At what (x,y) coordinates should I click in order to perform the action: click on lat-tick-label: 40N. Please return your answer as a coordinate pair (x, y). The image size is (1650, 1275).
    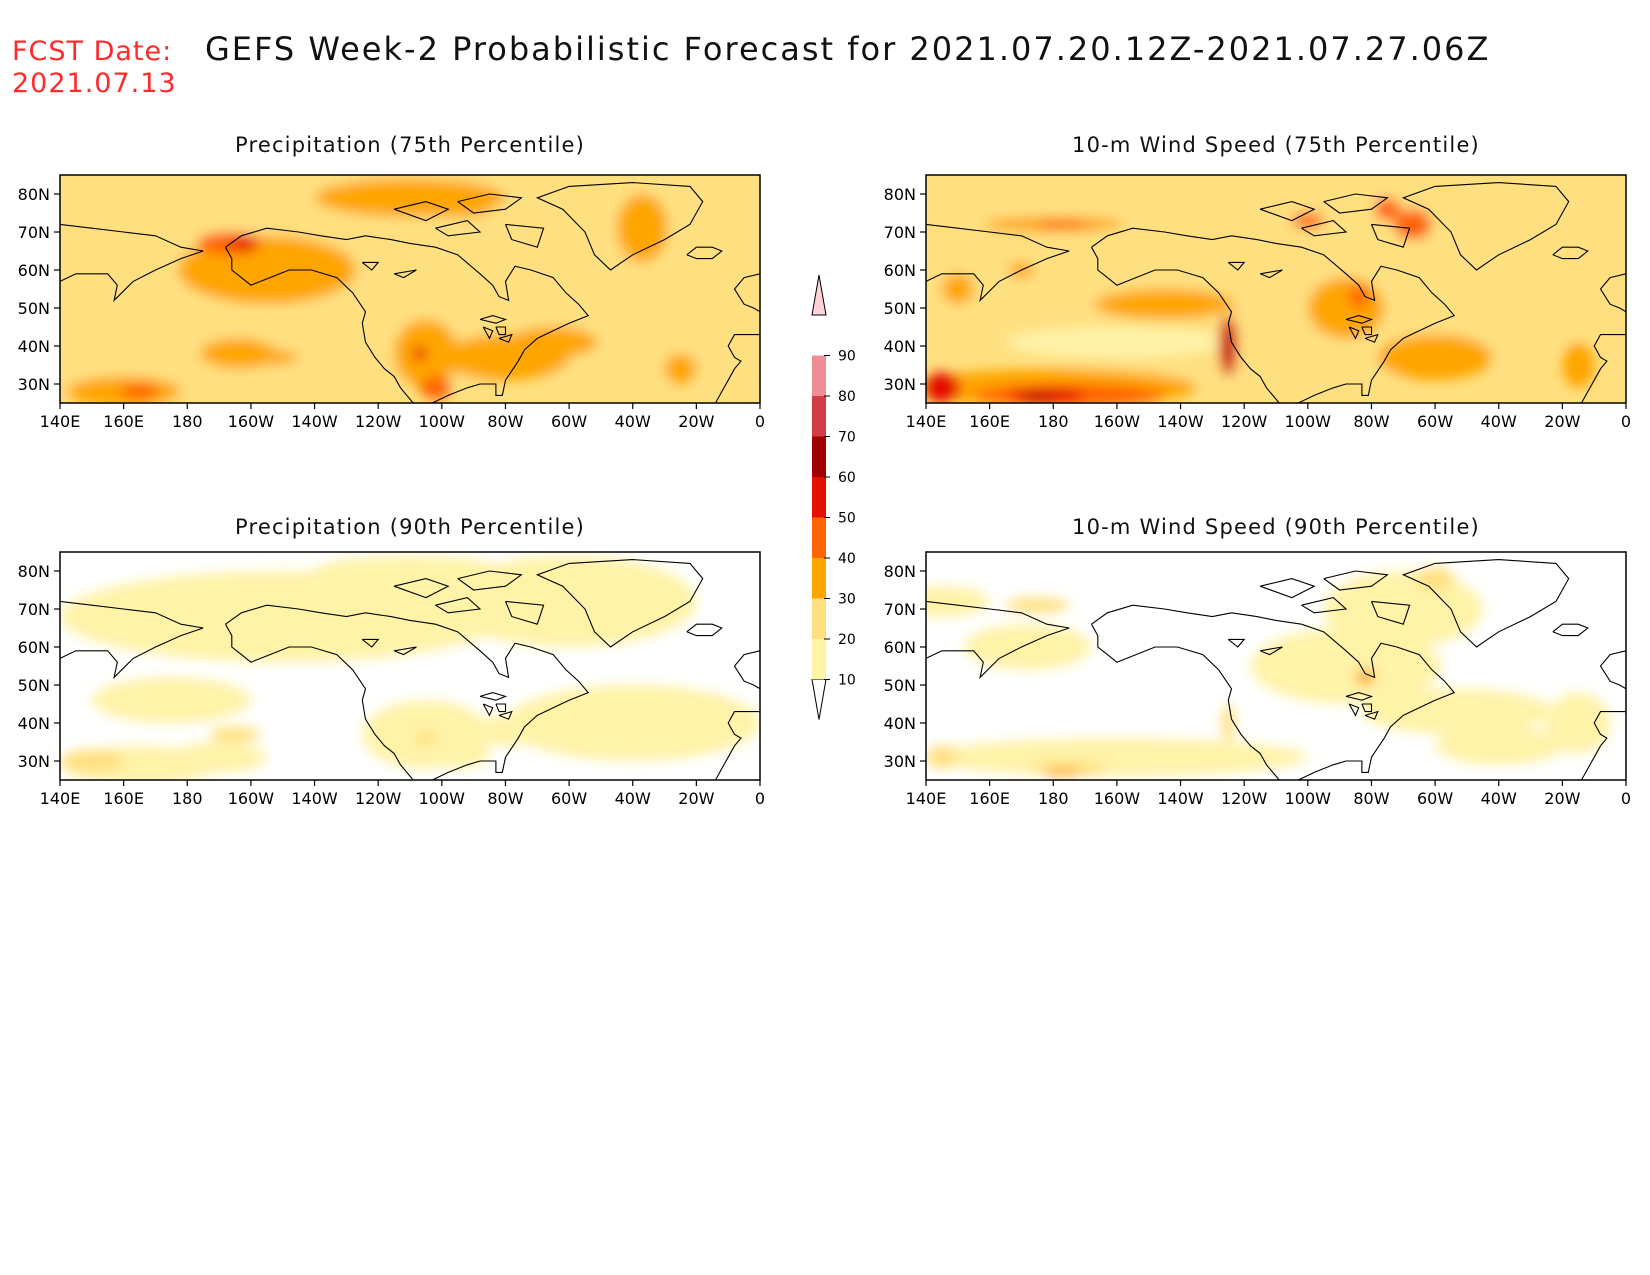
    Looking at the image, I should click on (34, 723).